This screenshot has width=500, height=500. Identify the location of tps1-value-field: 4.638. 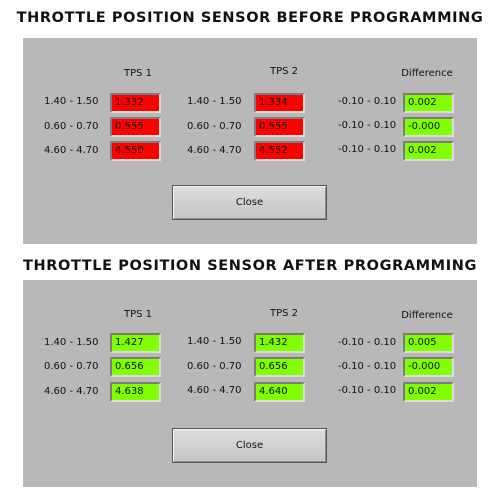
(135, 392).